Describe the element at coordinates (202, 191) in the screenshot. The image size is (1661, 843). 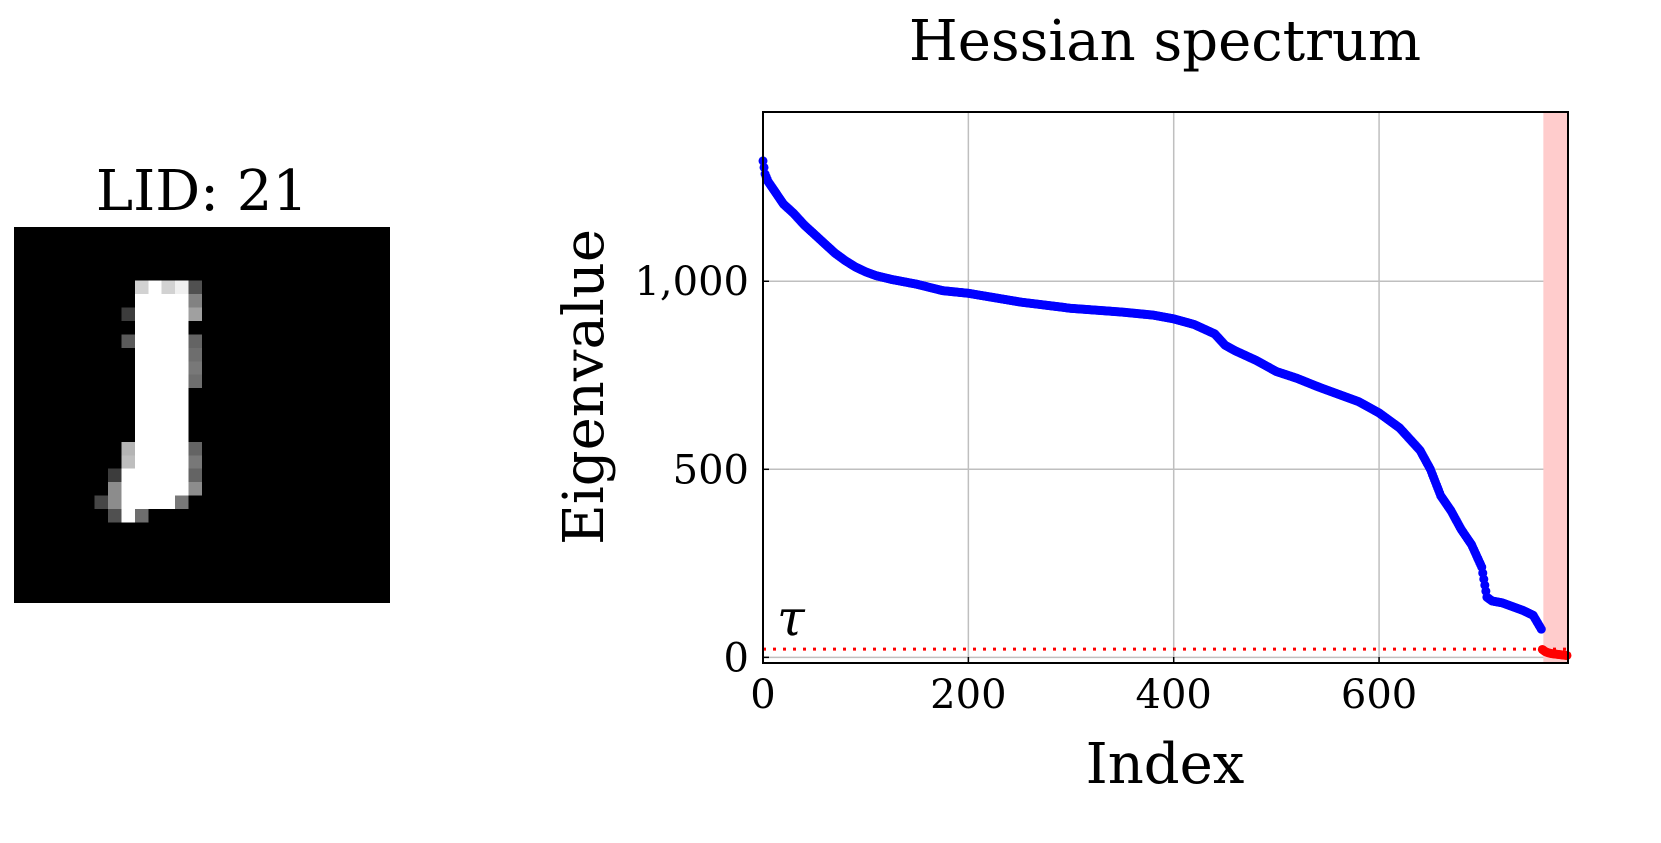
I see `lid-title: LID: 21` at that location.